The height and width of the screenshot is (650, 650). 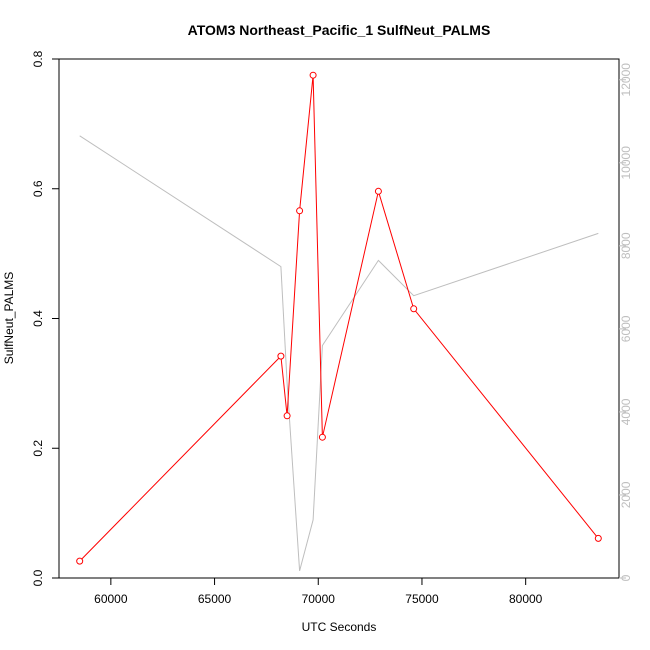 I want to click on x-tick-label: 80000, so click(x=526, y=599).